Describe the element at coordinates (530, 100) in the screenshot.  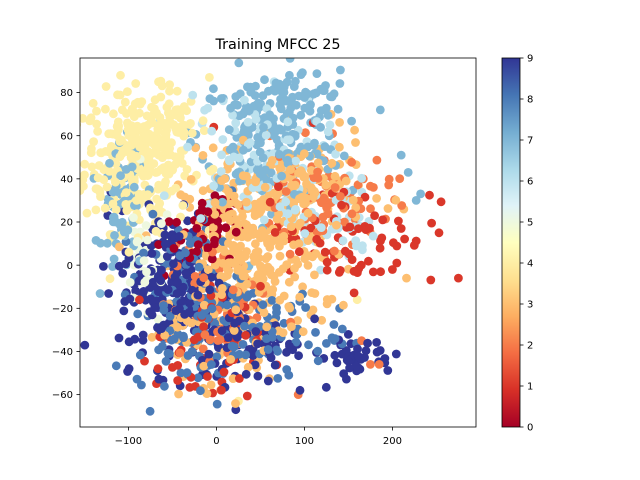
I see `colorbar-tick-label: 8` at that location.